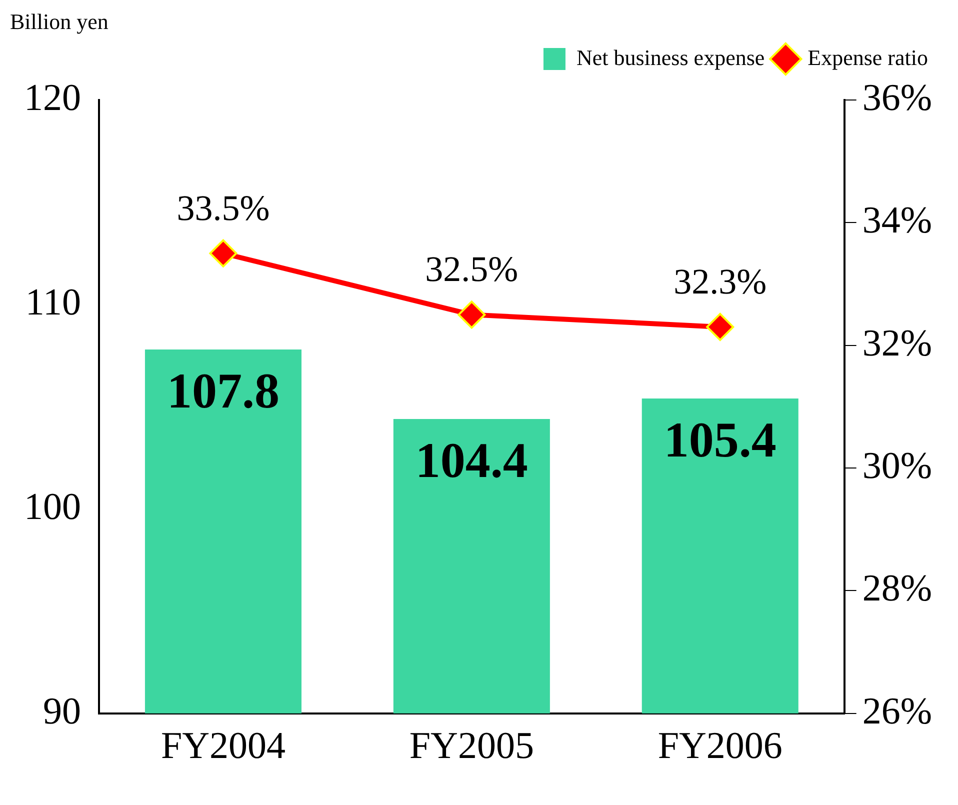 This screenshot has height=805, width=958. What do you see at coordinates (897, 589) in the screenshot?
I see `y2-tick-label: 28%` at bounding box center [897, 589].